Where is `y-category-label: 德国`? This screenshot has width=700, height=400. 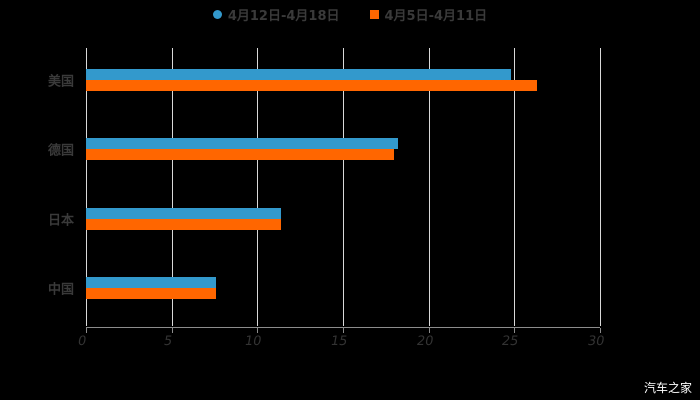
y-category-label: 德国 is located at coordinates (61, 151).